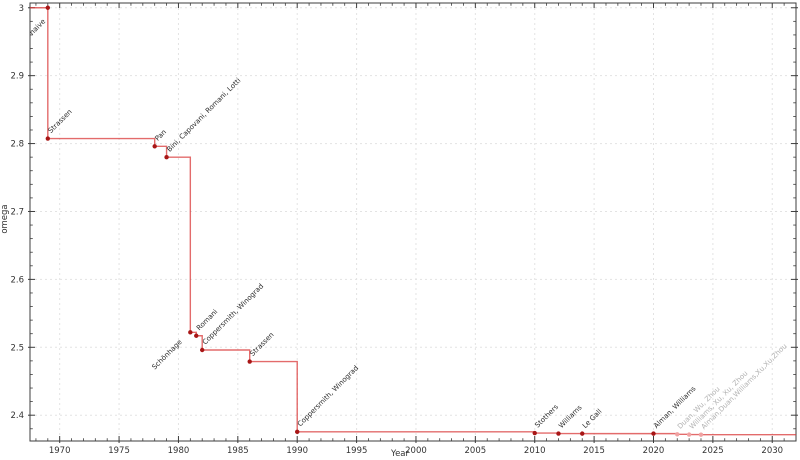  Describe the element at coordinates (5, 219) in the screenshot. I see `y-axis-label: omega` at that location.